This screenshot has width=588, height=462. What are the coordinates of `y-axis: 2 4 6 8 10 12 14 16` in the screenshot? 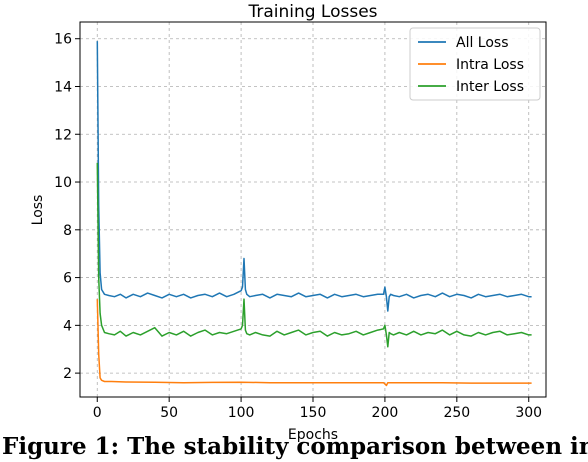 It's located at (67, 207).